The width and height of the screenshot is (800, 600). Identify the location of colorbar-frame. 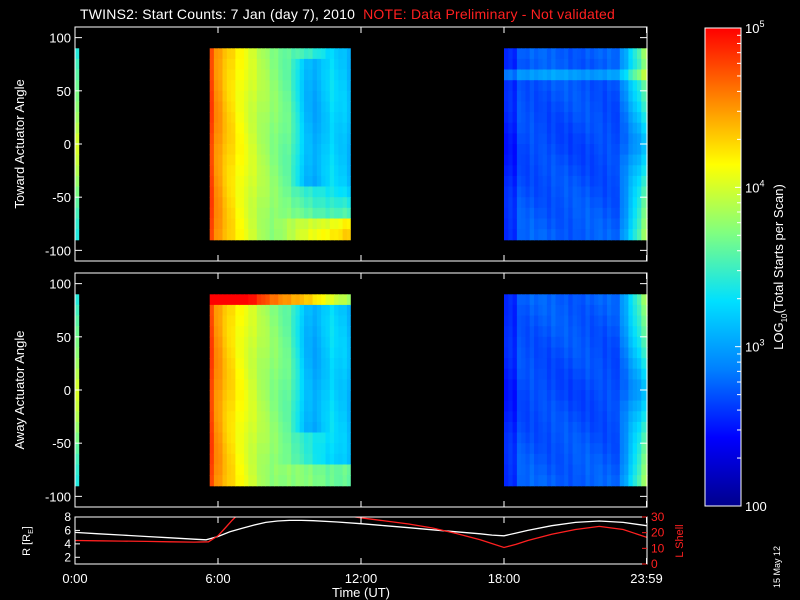
(723, 267).